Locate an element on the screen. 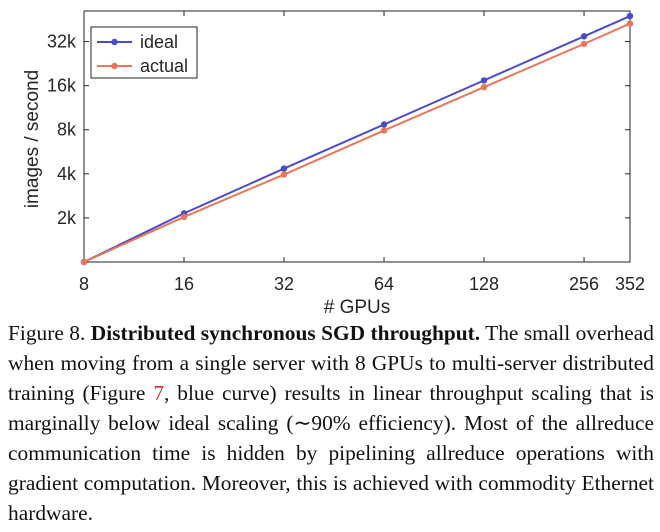 This screenshot has width=660, height=532. legend-marker-ideal is located at coordinates (114, 42).